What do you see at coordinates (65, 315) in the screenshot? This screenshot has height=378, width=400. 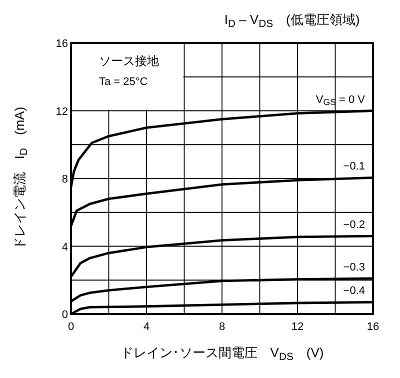 I see `y-tick-label: 0` at bounding box center [65, 315].